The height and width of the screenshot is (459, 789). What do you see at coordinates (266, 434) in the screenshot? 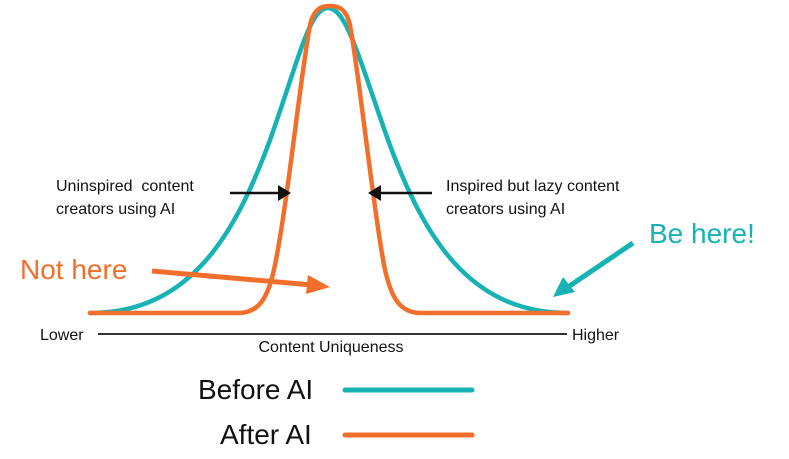
I see `legend-after-label: After AI` at bounding box center [266, 434].